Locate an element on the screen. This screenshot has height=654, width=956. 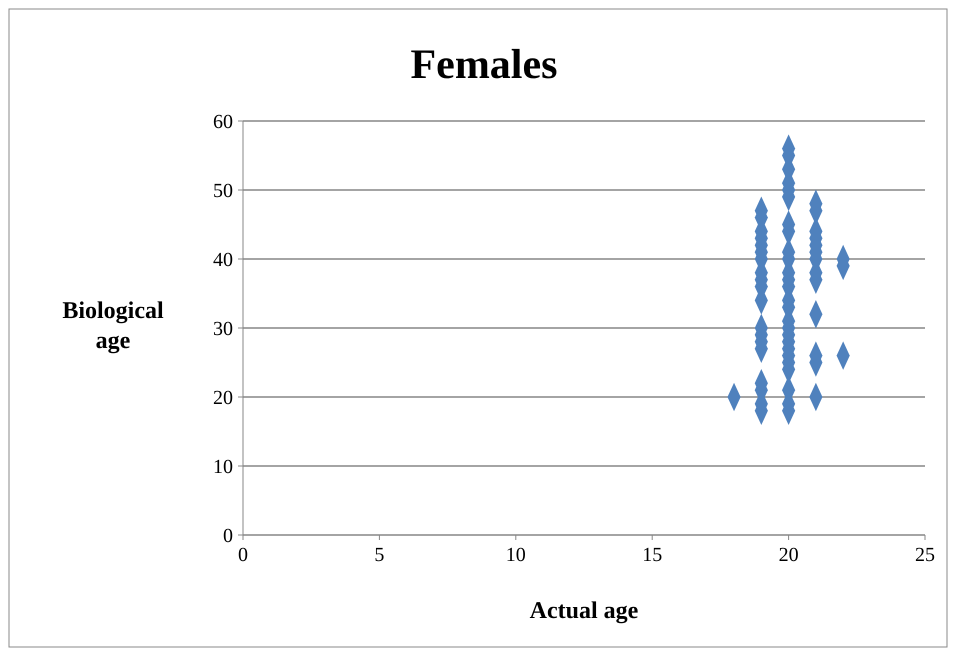
y-tick-label: 50 is located at coordinates (223, 191).